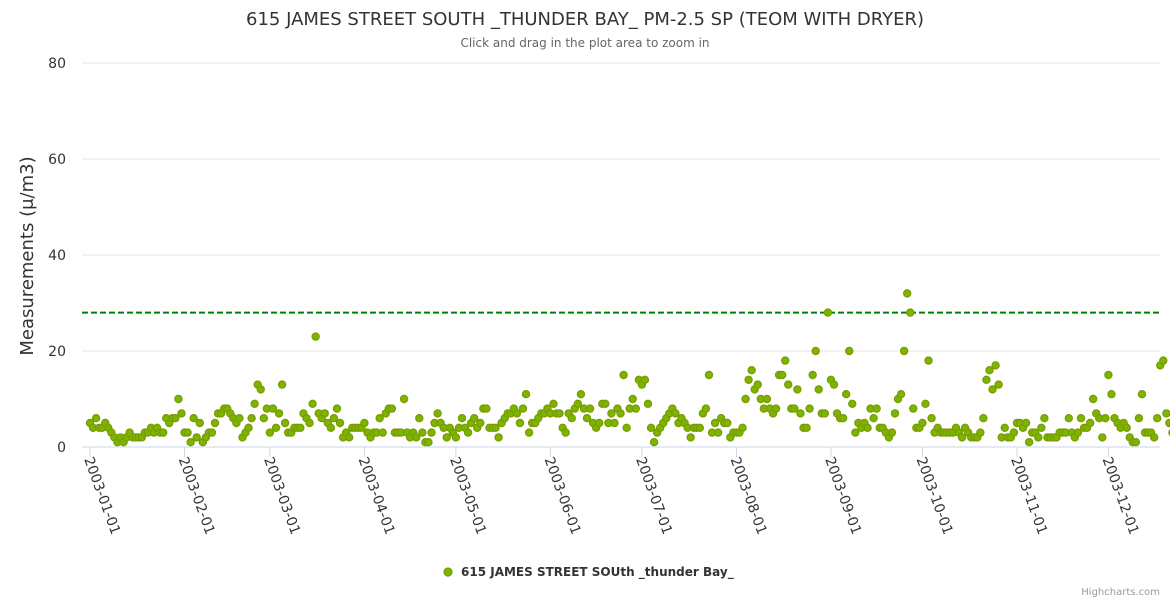 The height and width of the screenshot is (604, 1170). I want to click on legend: 615 JAMES STREET SOUth _thunder Bay_, so click(588, 572).